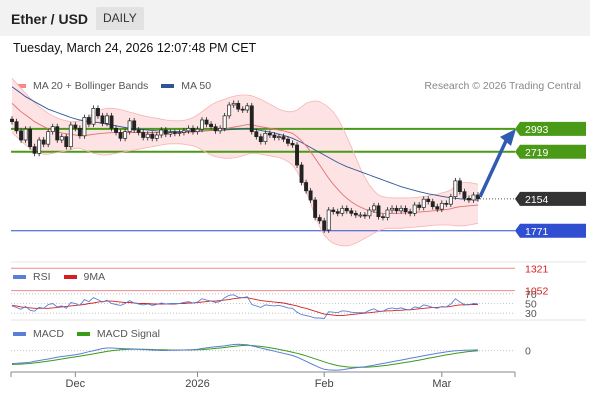 The image size is (590, 400). What do you see at coordinates (50, 19) in the screenshot?
I see `instrument-title: Ether / USD` at bounding box center [50, 19].